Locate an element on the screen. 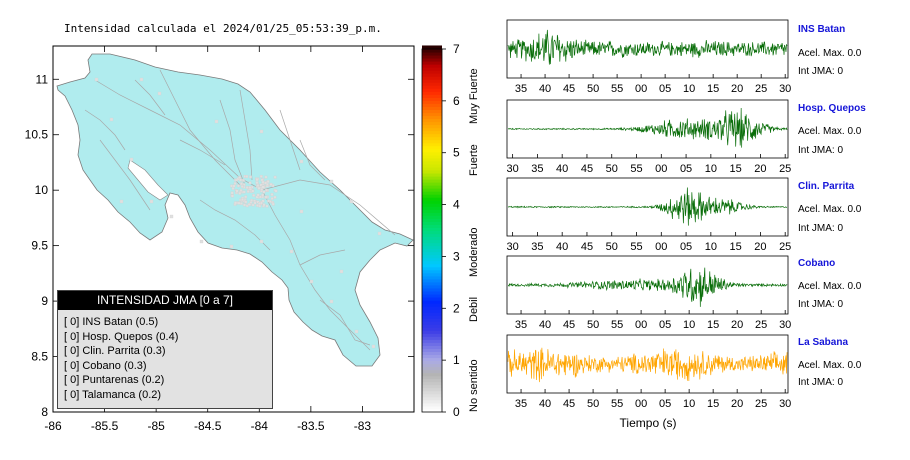 The width and height of the screenshot is (910, 460). waveform-panel: 35 40 45 50 55 00 05 10 15 20 25 30 is located at coordinates (648, 57).